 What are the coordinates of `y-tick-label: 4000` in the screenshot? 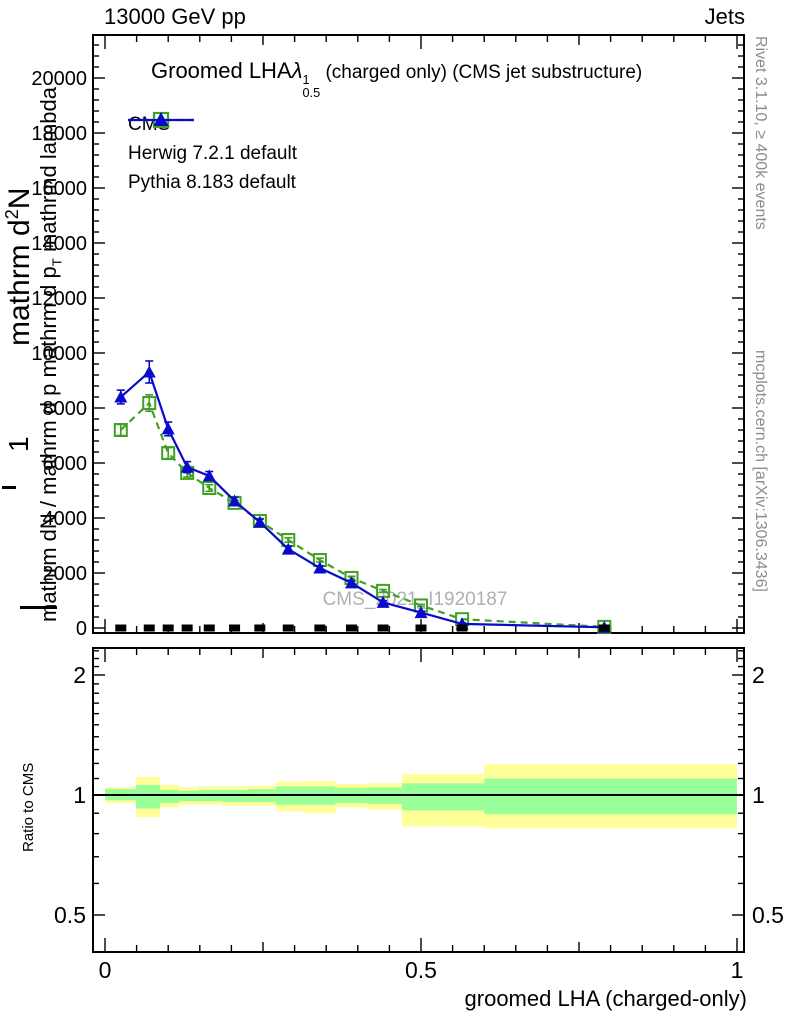 It's located at (65, 519).